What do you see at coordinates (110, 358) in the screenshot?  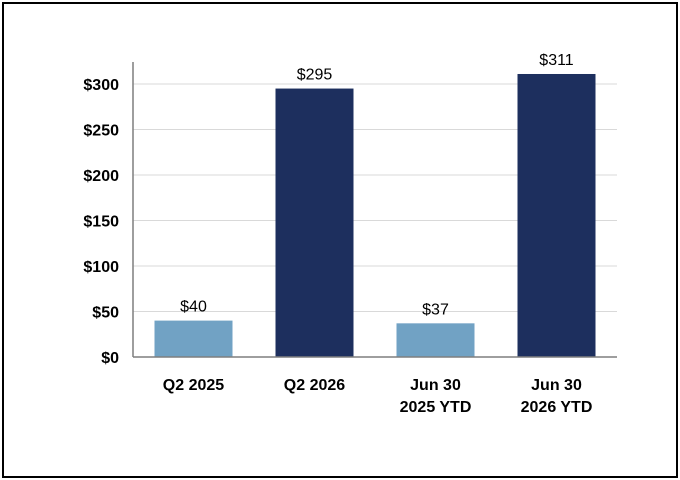 I see `y-tick-label: $0` at bounding box center [110, 358].